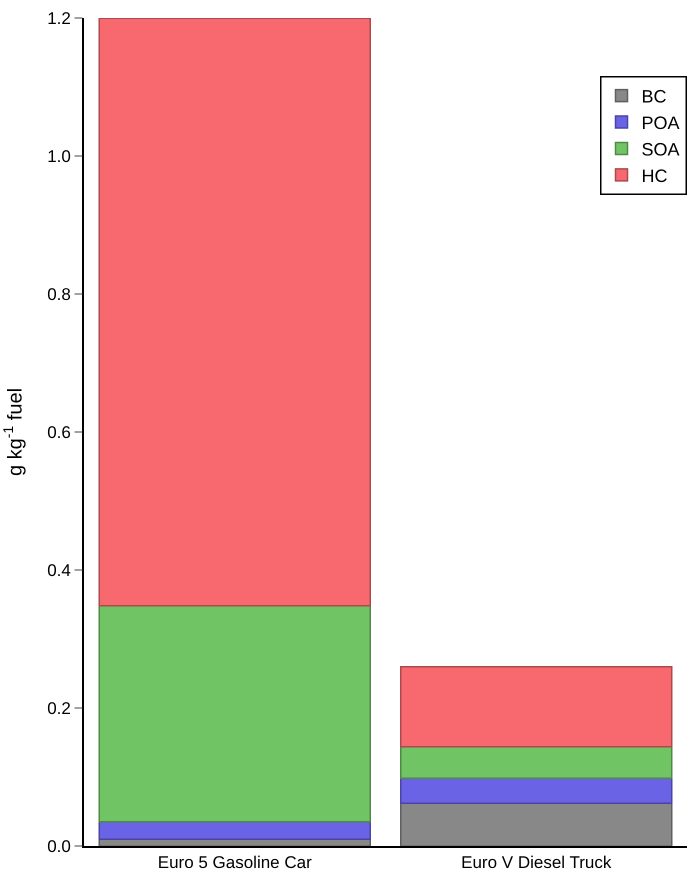 This screenshot has width=695, height=886. What do you see at coordinates (59, 18) in the screenshot?
I see `y-tick-label: 1.2` at bounding box center [59, 18].